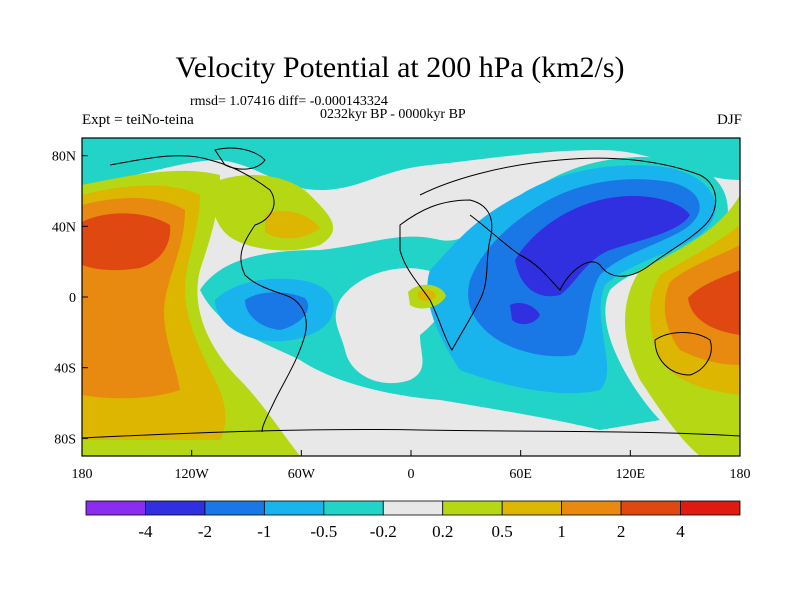 This screenshot has height=600, width=800. Describe the element at coordinates (680, 531) in the screenshot. I see `colorbar-level-label: 4` at that location.